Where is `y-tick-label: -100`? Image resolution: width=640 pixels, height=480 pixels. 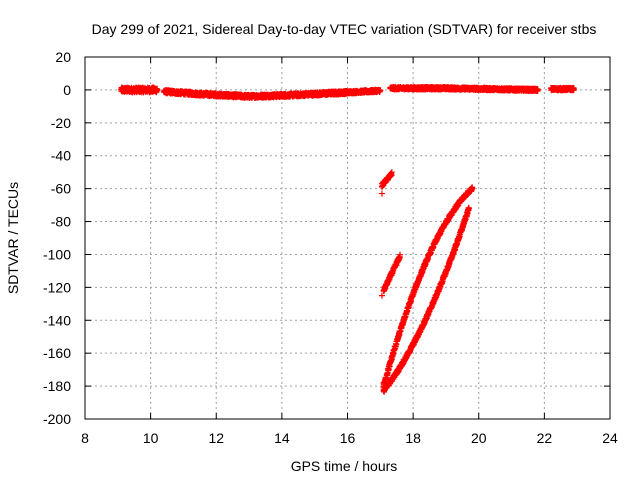
y-tick-label: -100 is located at coordinates (57, 254).